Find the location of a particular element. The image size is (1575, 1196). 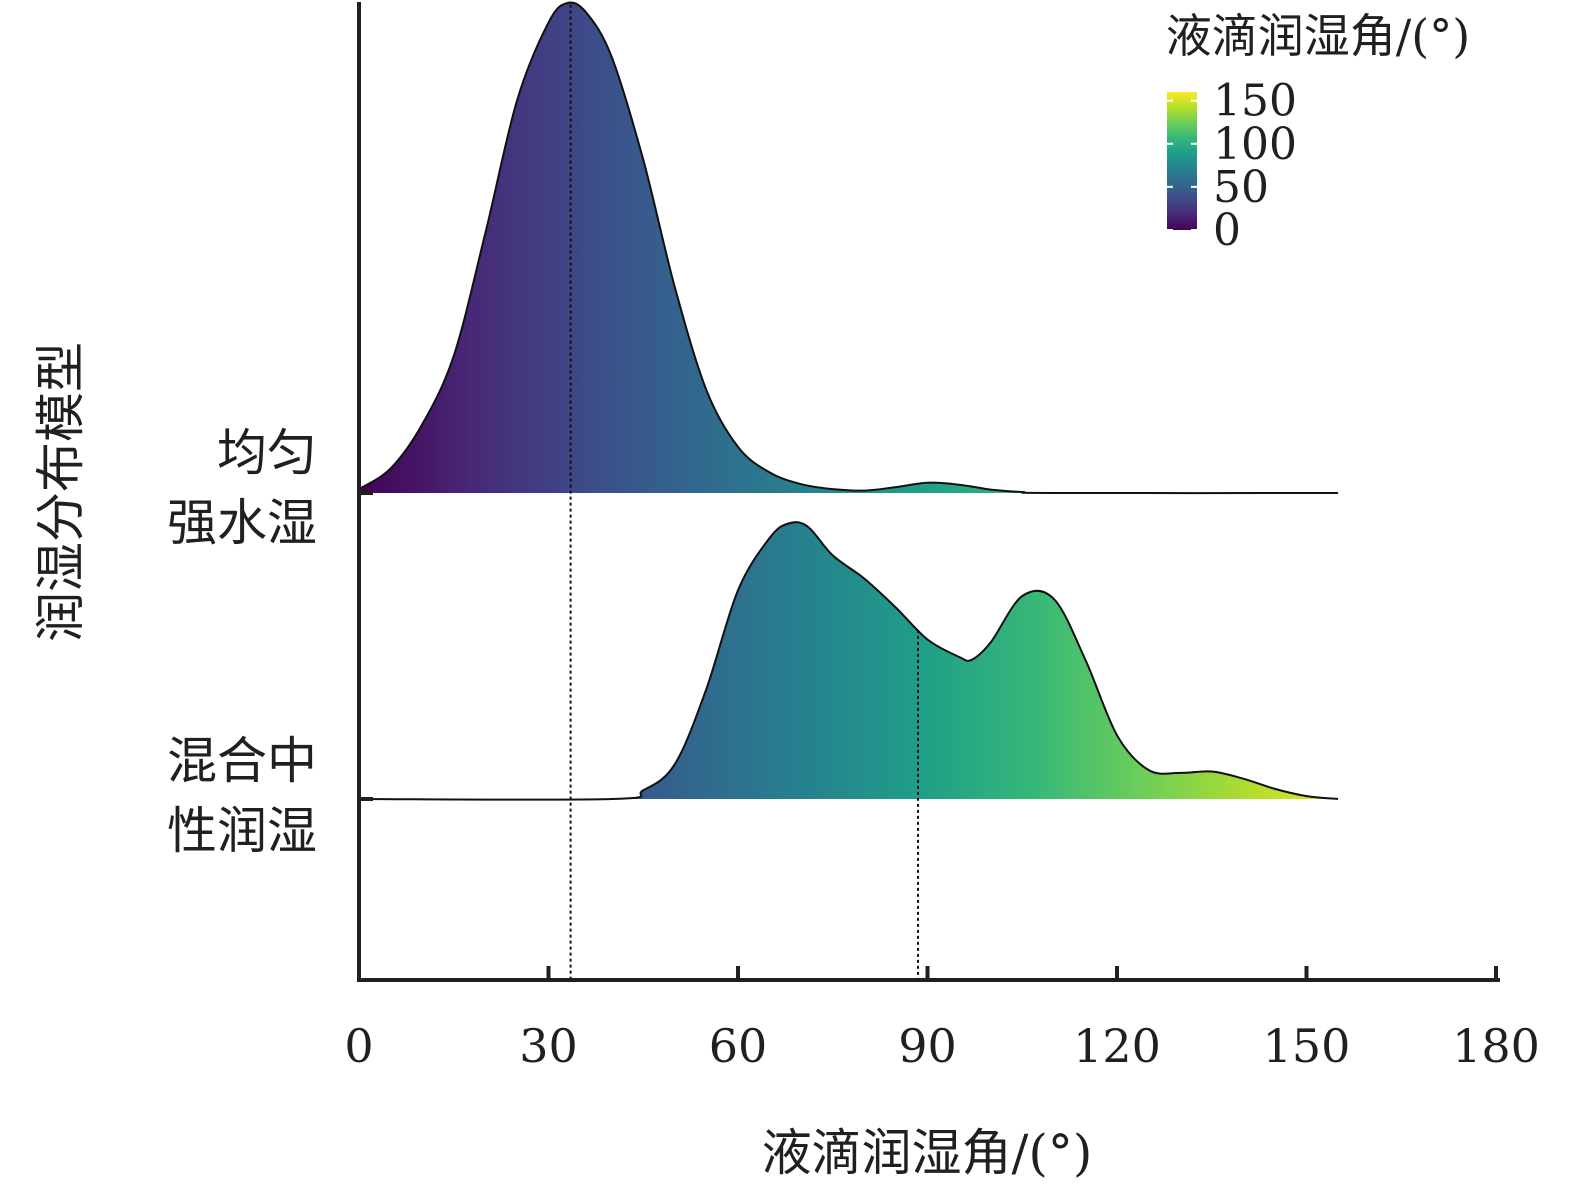

colorbar is located at coordinates (1182, 161).